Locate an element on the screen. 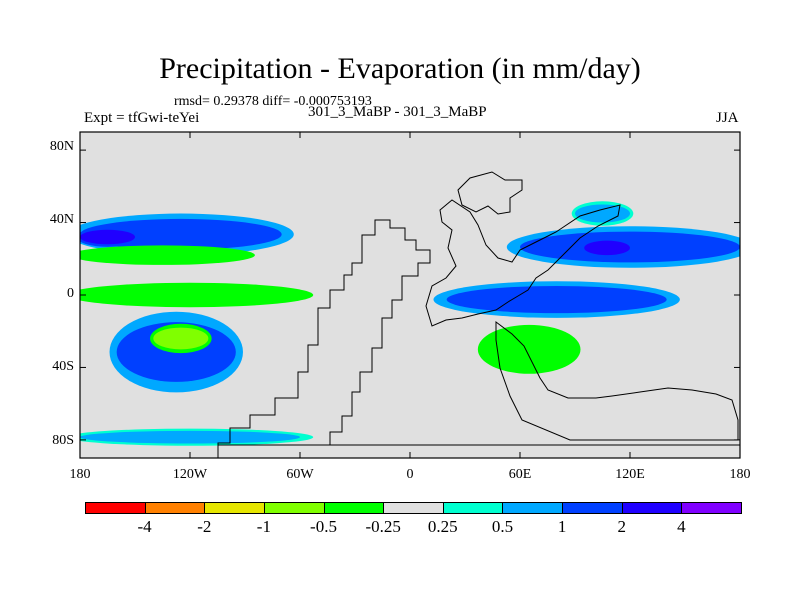 The height and width of the screenshot is (600, 800). colorbar is located at coordinates (413, 508).